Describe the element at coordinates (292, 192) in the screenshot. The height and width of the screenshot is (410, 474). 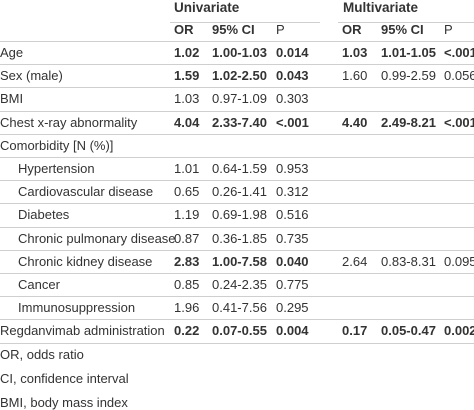
I see `cell-uni-p: 0.312` at that location.